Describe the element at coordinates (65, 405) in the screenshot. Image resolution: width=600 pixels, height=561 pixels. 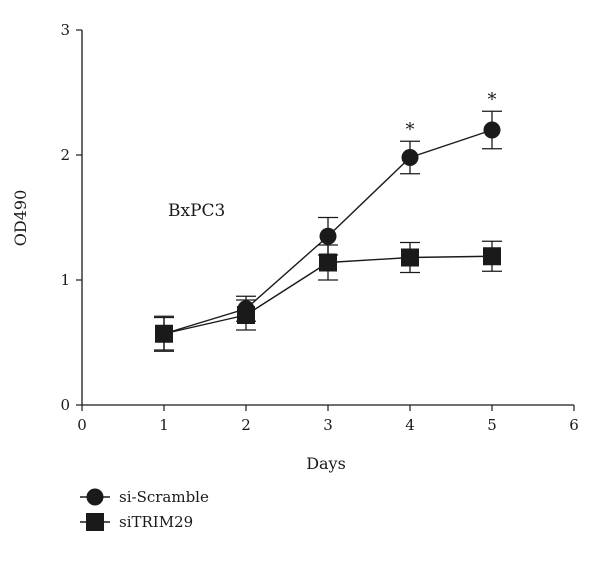
I see `y-tick-label: 0` at that location.